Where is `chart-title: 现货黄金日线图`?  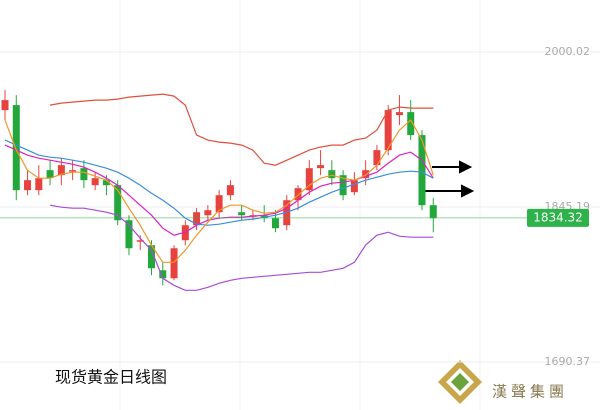
chart-title: 现货黄金日线图 is located at coordinates (111, 377).